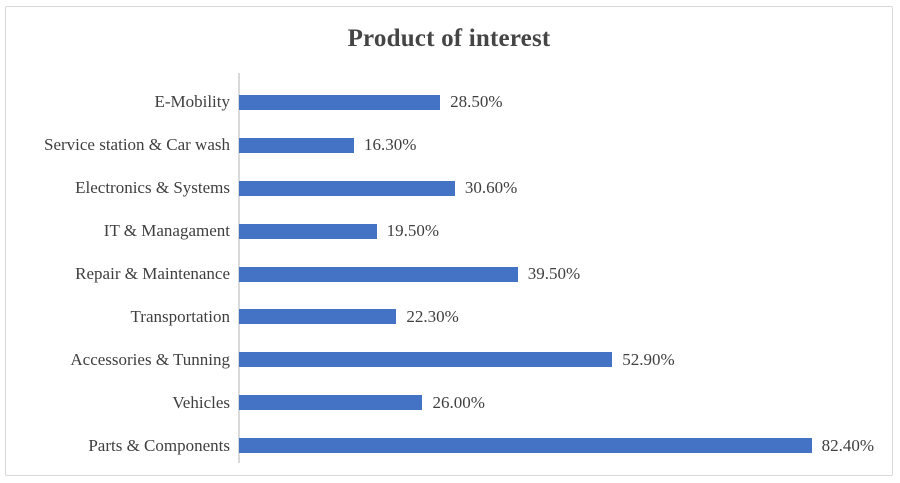 The image size is (900, 483). I want to click on value-label: 52.90%, so click(648, 359).